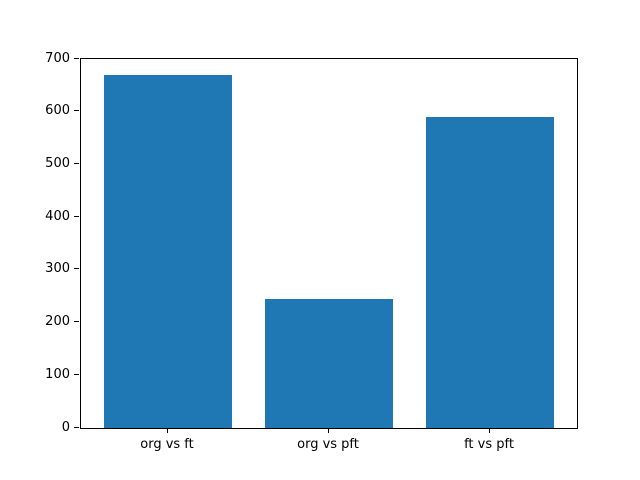  What do you see at coordinates (57, 163) in the screenshot?
I see `y-tick-label-500: 500` at bounding box center [57, 163].